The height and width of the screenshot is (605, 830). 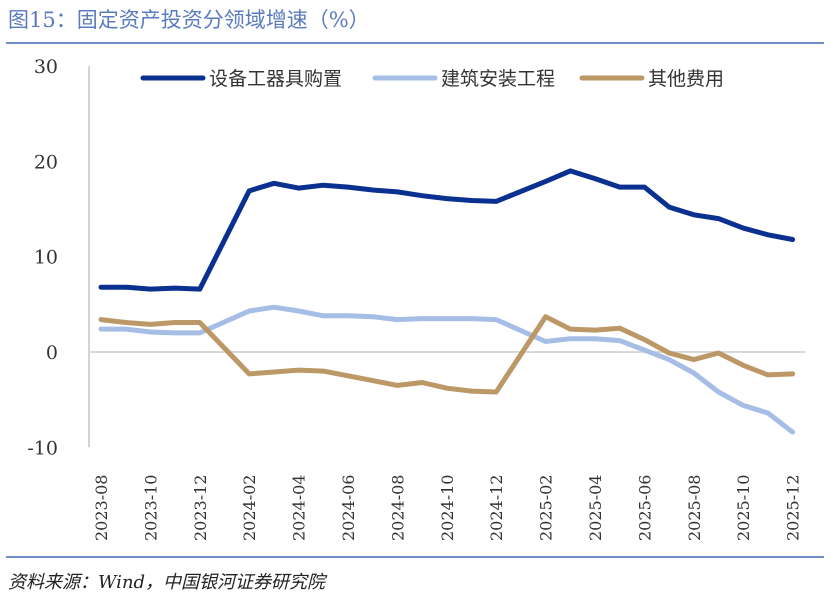 What do you see at coordinates (249, 508) in the screenshot?
I see `x-tick-label: 2024-02` at bounding box center [249, 508].